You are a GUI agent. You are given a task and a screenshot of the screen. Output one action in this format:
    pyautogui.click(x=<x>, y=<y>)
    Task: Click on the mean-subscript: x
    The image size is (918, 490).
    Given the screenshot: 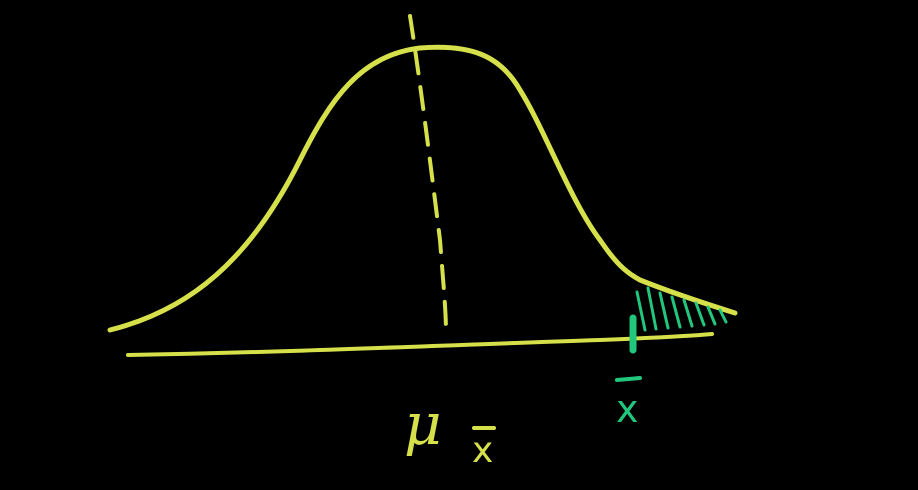 What is the action you would take?
    pyautogui.click(x=482, y=450)
    